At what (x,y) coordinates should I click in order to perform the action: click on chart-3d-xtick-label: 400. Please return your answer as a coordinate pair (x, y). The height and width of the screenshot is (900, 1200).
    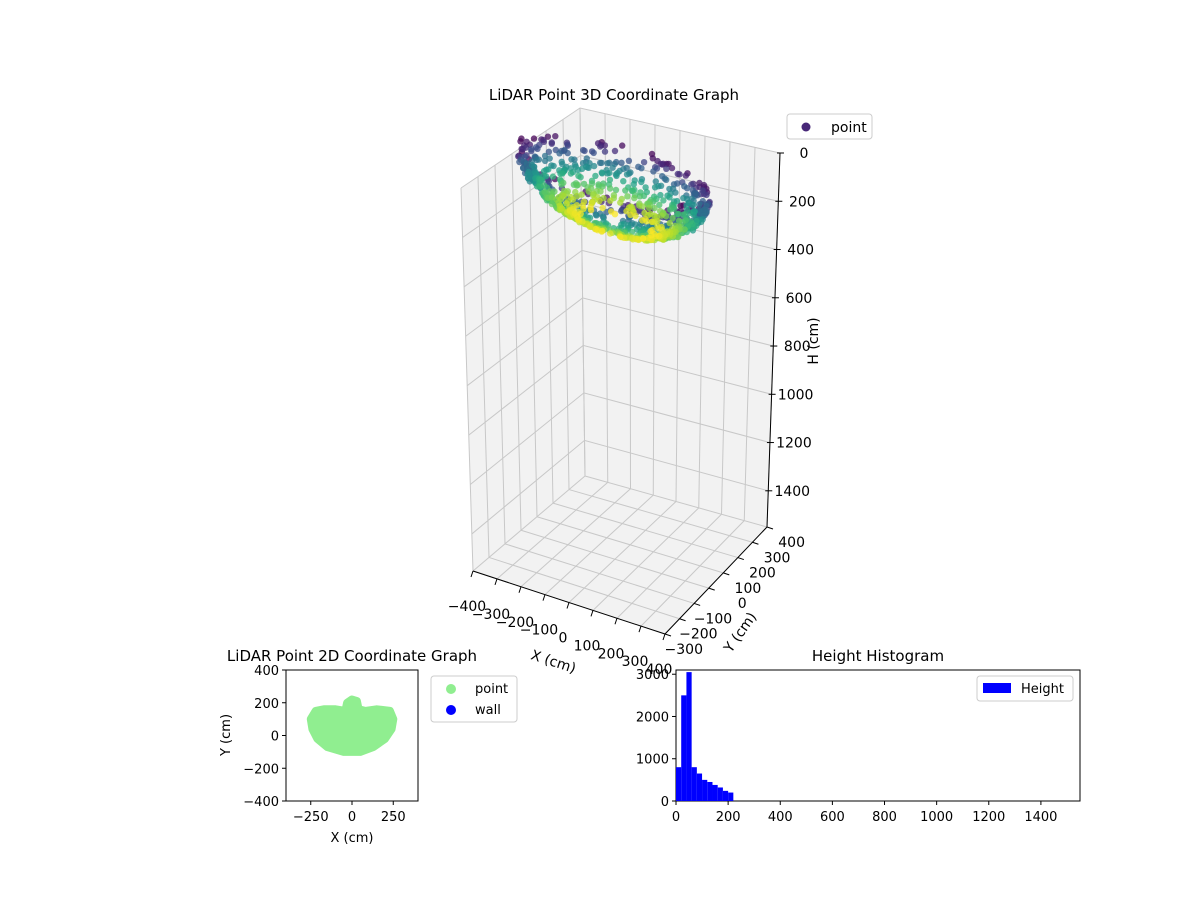
    Looking at the image, I should click on (659, 670).